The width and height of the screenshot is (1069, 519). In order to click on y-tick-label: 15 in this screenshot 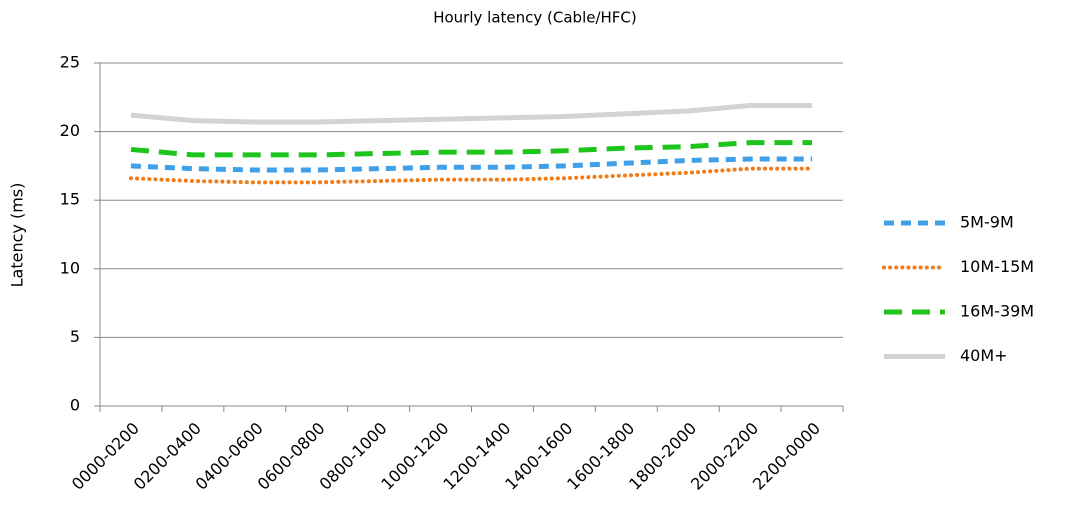, I will do `click(70, 199)`.